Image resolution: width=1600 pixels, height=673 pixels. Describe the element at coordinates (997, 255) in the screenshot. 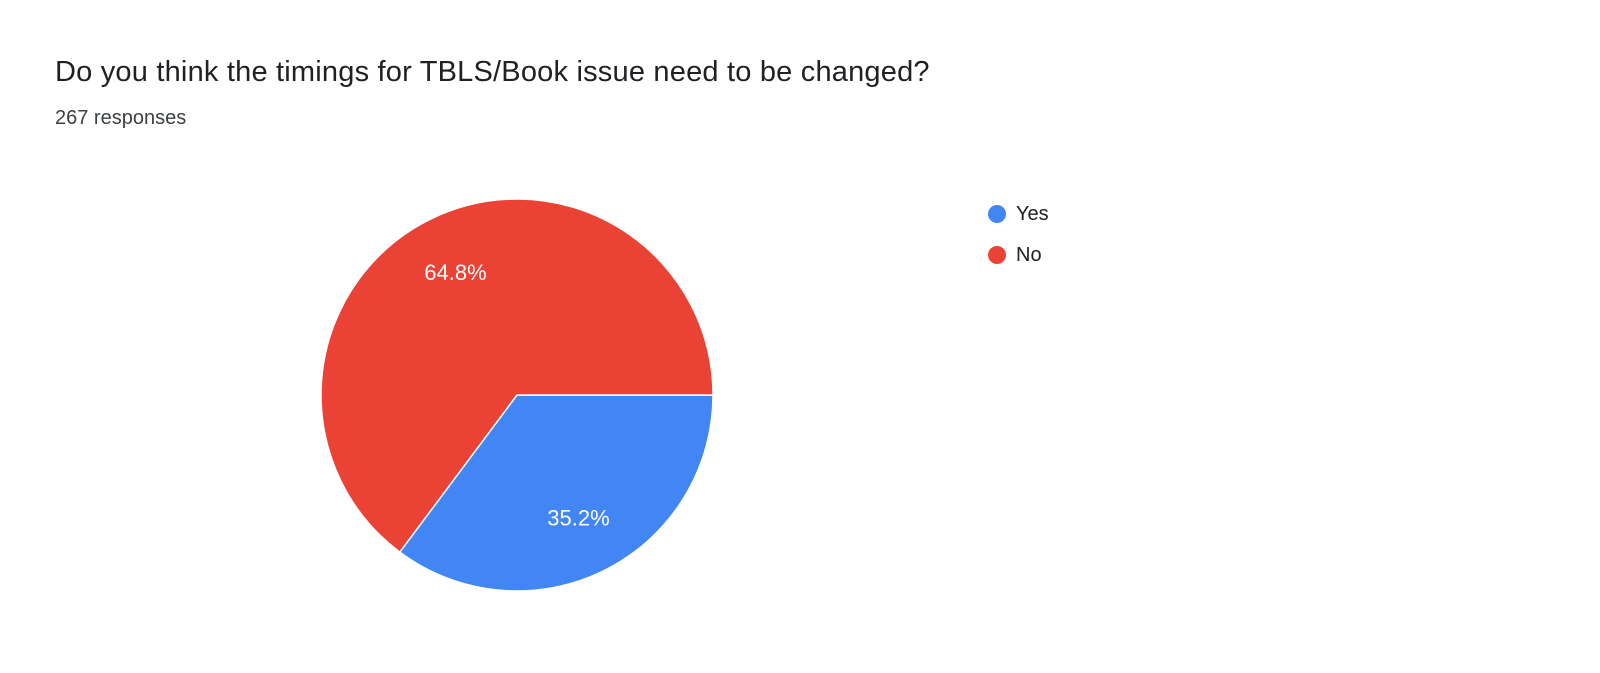

I see `legend-swatch-no` at that location.